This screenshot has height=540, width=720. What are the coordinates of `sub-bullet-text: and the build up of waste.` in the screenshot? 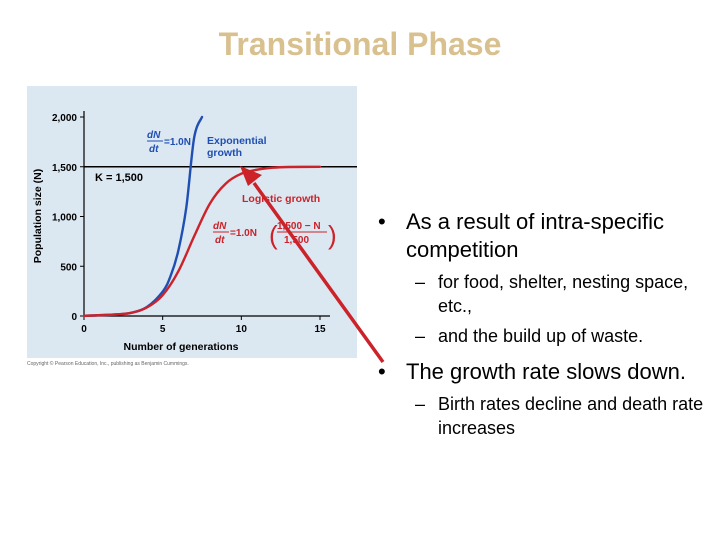 It's located at (541, 336).